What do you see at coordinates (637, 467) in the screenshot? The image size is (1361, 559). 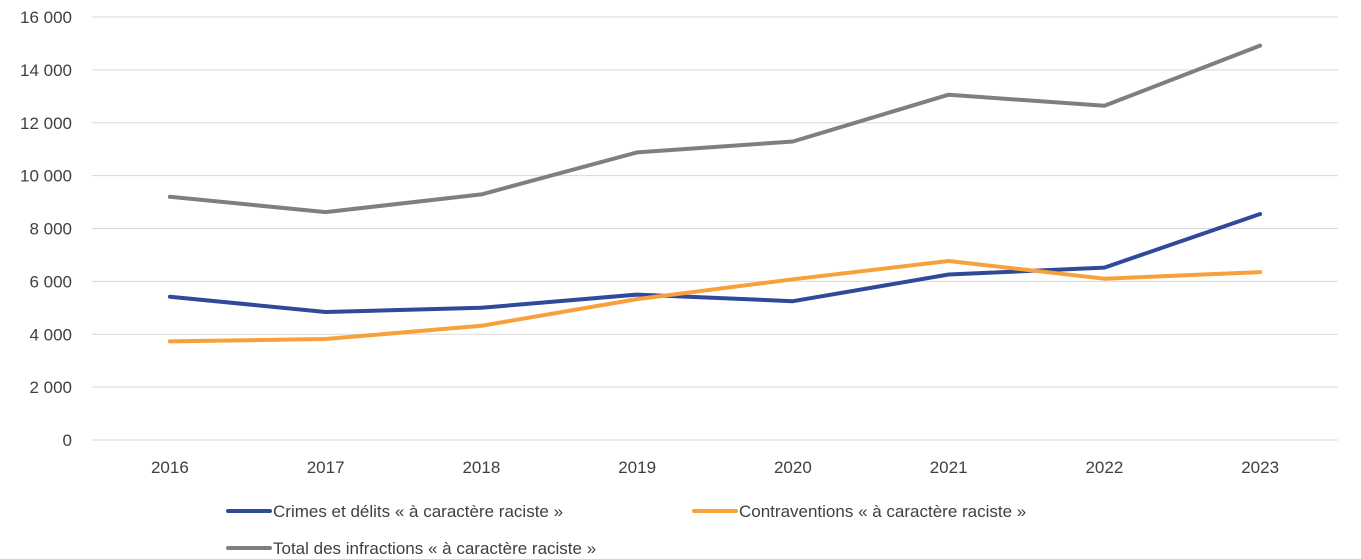 I see `x-tick-label: 2019` at bounding box center [637, 467].